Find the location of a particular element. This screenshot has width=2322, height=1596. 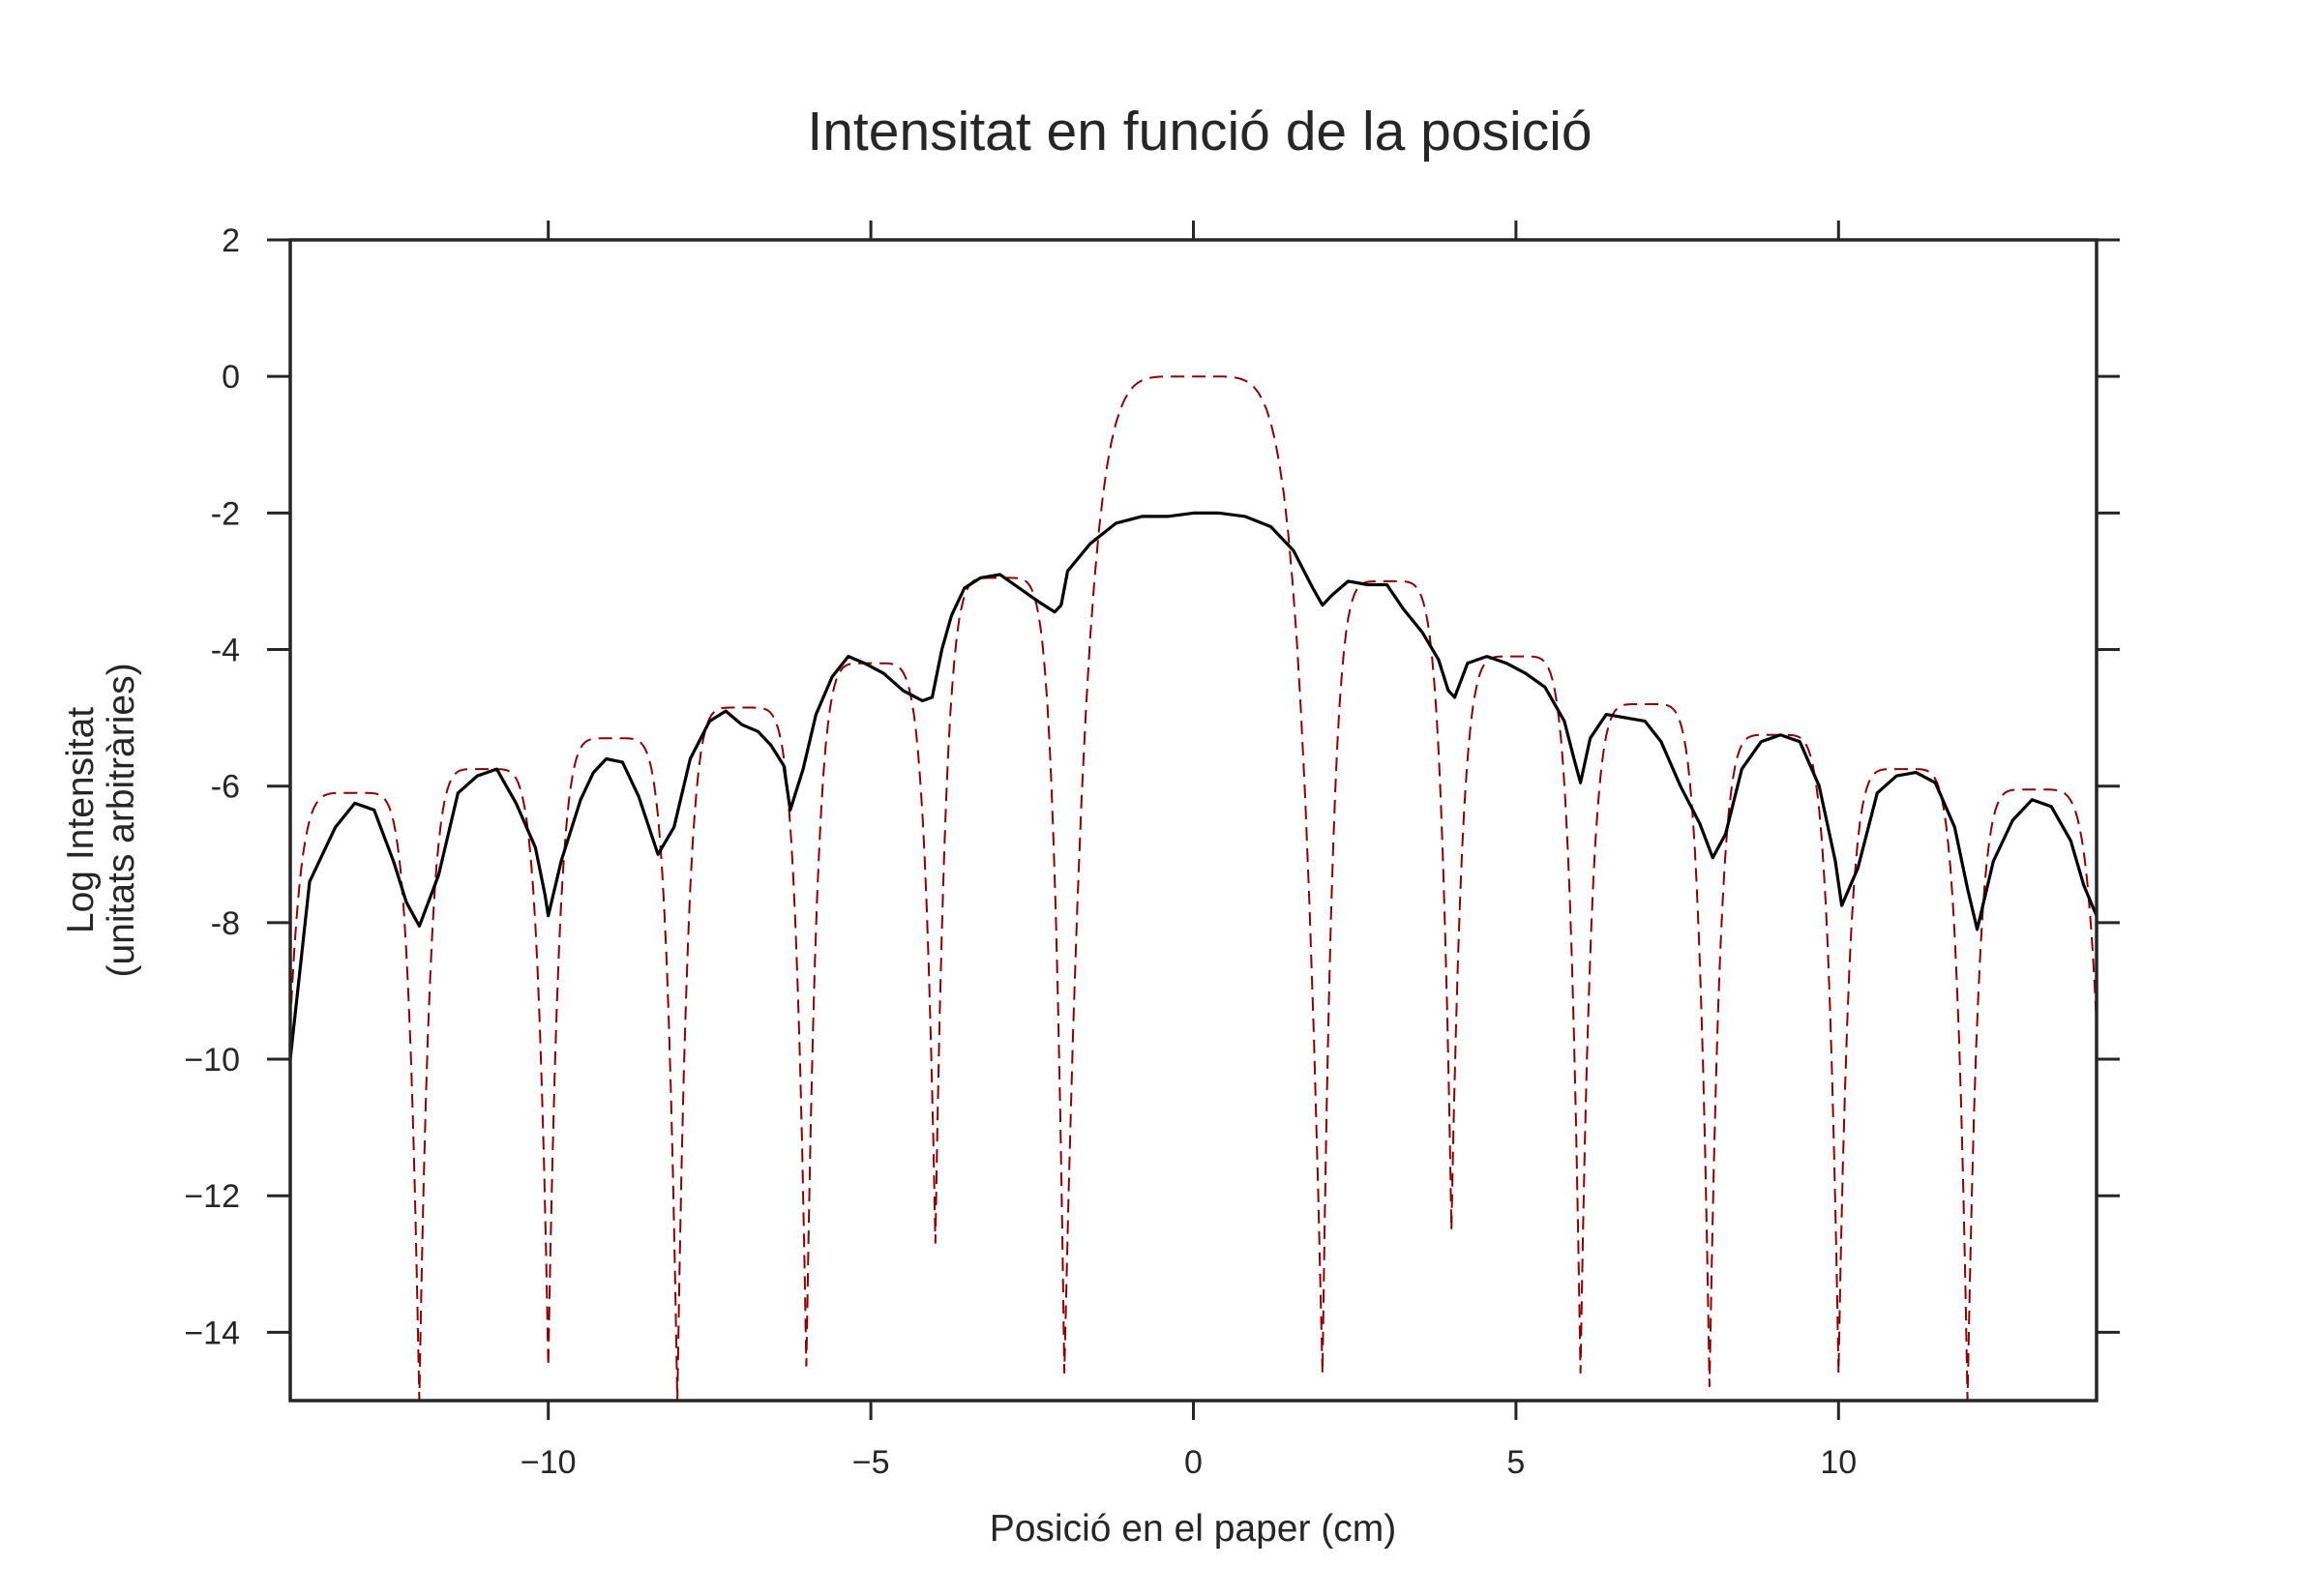

x-tick-label: 5 is located at coordinates (1515, 1462).